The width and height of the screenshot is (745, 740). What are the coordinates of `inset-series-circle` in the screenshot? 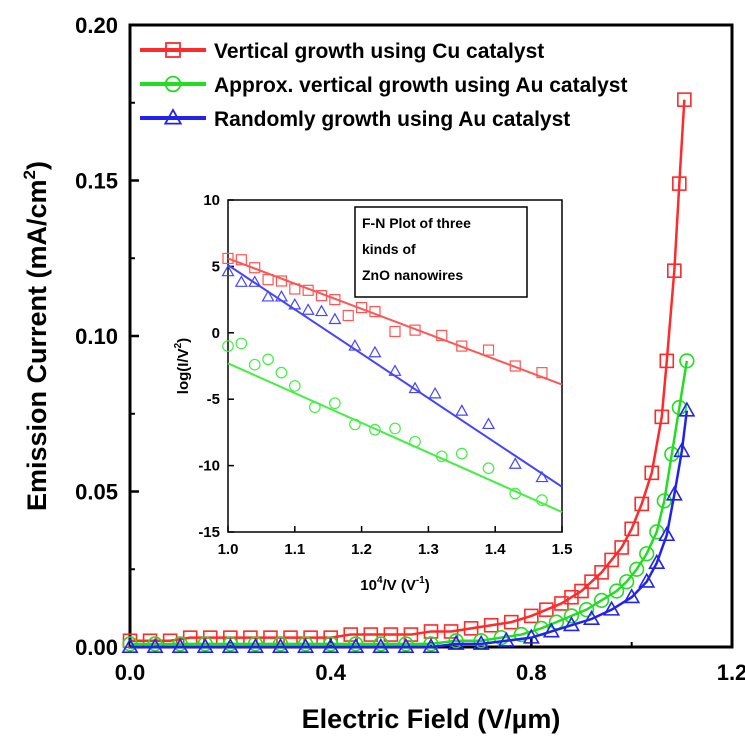 It's located at (392, 425).